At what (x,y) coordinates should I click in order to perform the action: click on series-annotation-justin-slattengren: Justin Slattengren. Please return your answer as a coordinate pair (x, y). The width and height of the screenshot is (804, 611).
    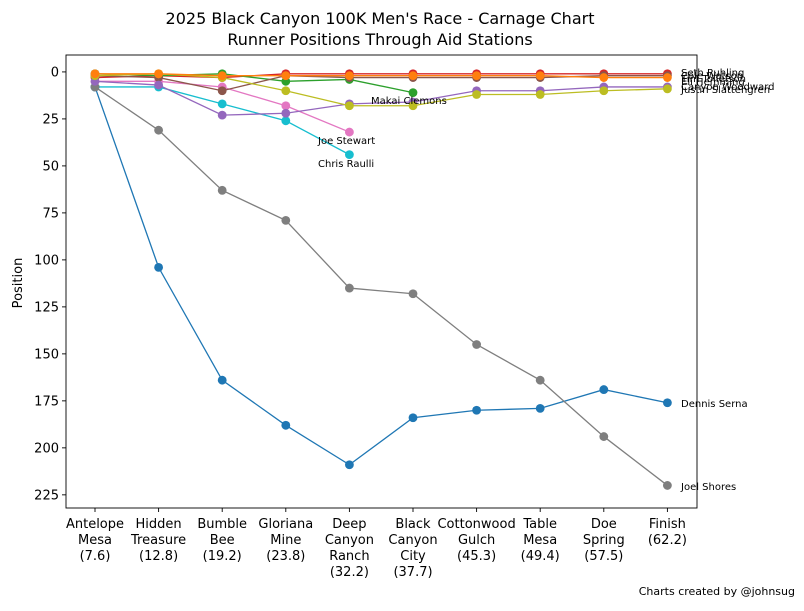
    Looking at the image, I should click on (725, 90).